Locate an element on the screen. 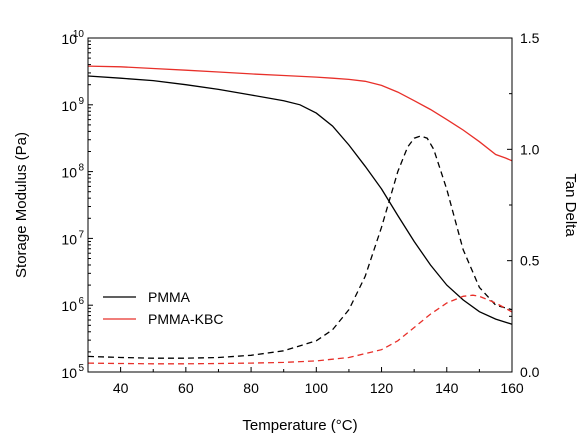 This screenshot has width=584, height=448. x-tick-label: 140 is located at coordinates (447, 388).